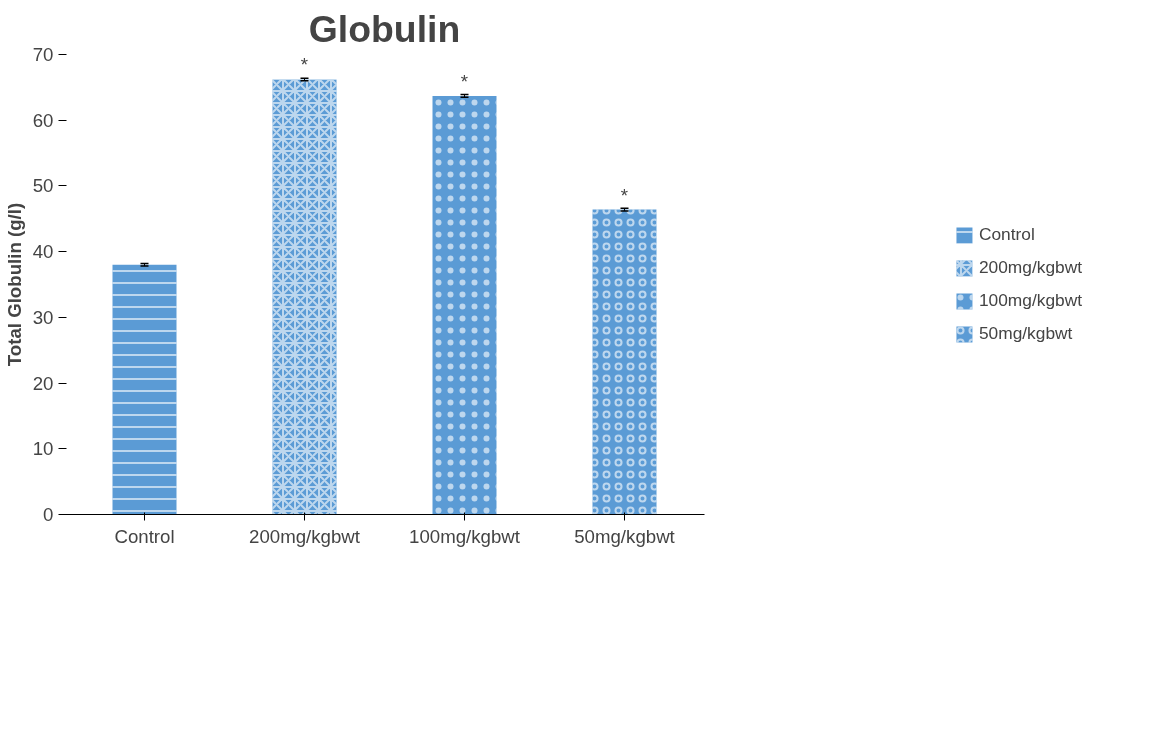 The width and height of the screenshot is (1171, 733). I want to click on y-tick-label: 70, so click(43, 54).